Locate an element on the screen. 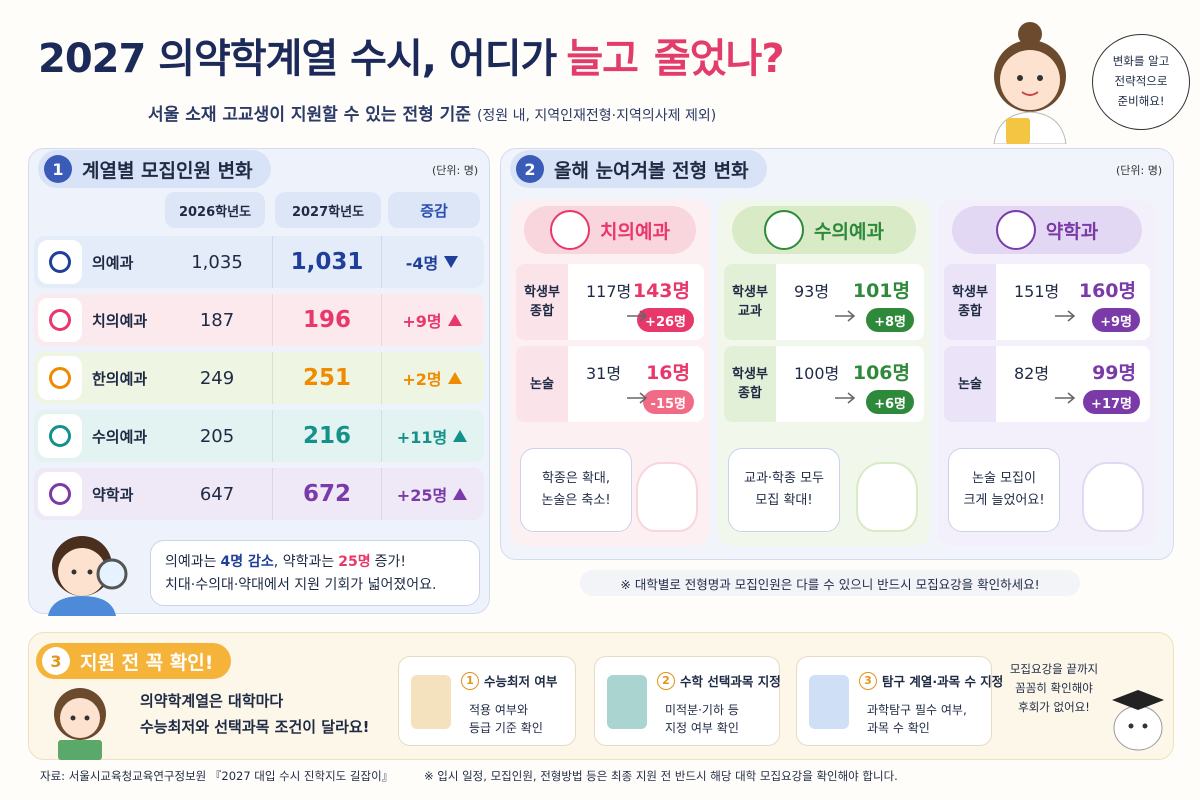 This screenshot has width=1200, height=800. value-2026: 187 is located at coordinates (217, 320).